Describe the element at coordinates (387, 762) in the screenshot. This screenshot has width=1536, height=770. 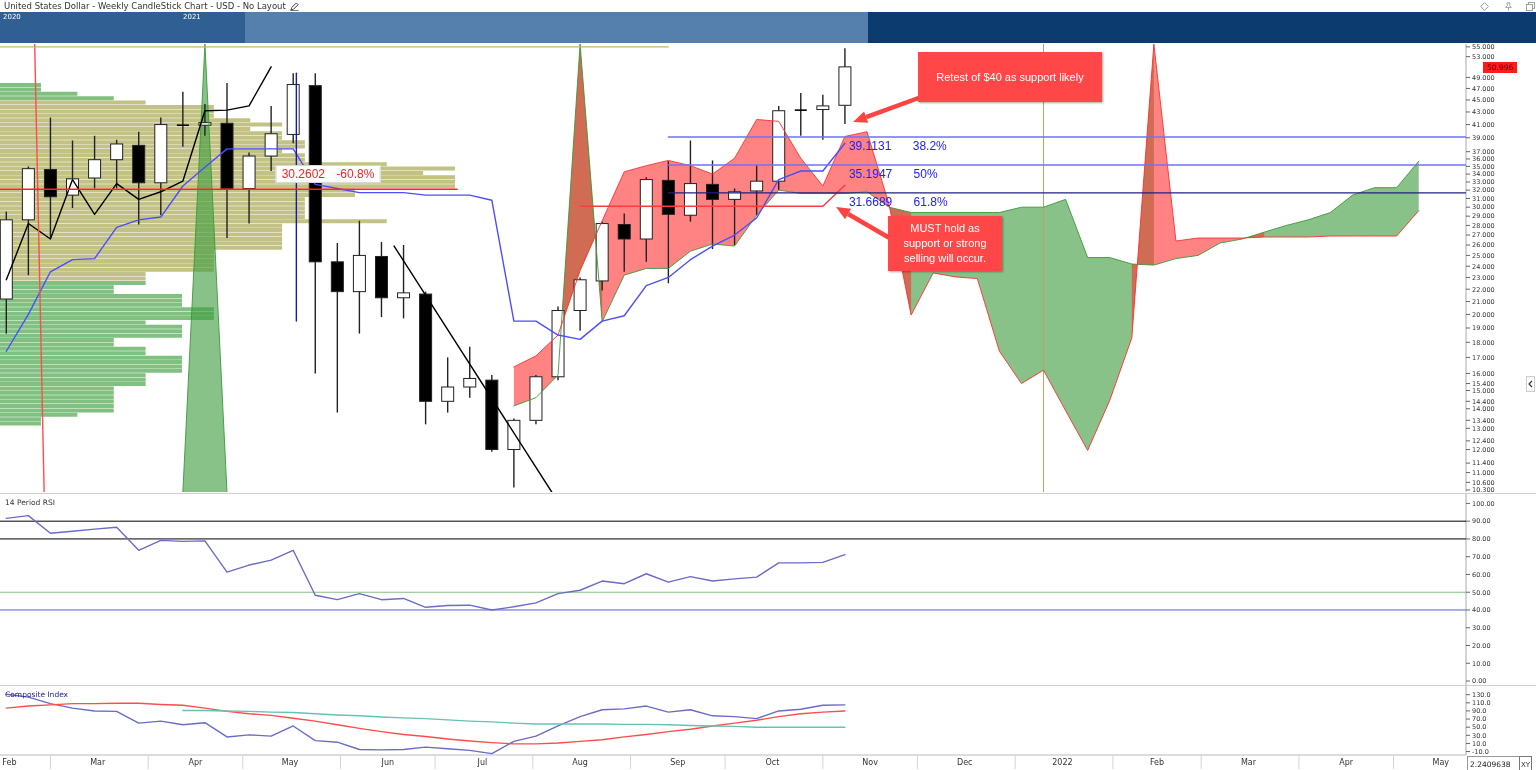
I see `x-tick-label: Jun` at that location.